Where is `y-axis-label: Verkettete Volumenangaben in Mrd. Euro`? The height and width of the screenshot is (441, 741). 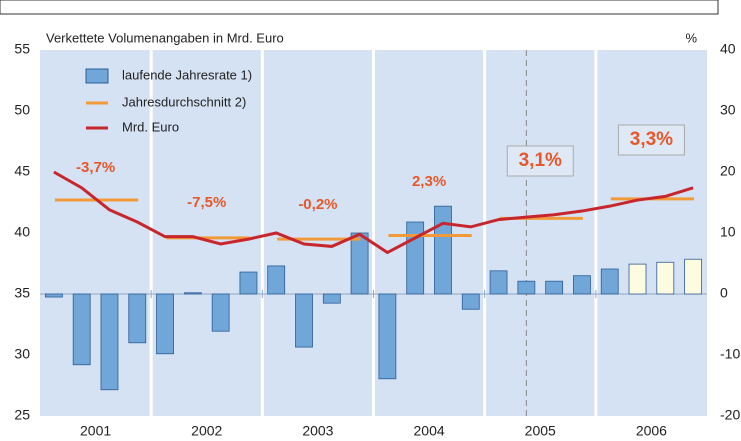
y-axis-label: Verkettete Volumenangaben in Mrd. Euro is located at coordinates (165, 37).